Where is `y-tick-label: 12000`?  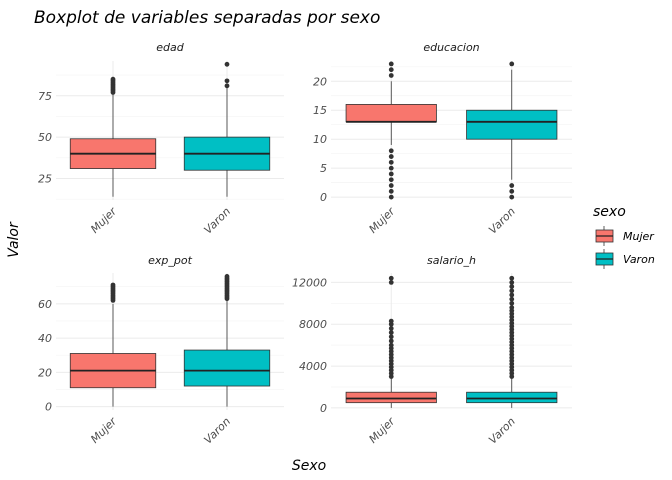
y-tick-label: 12000 is located at coordinates (309, 282).